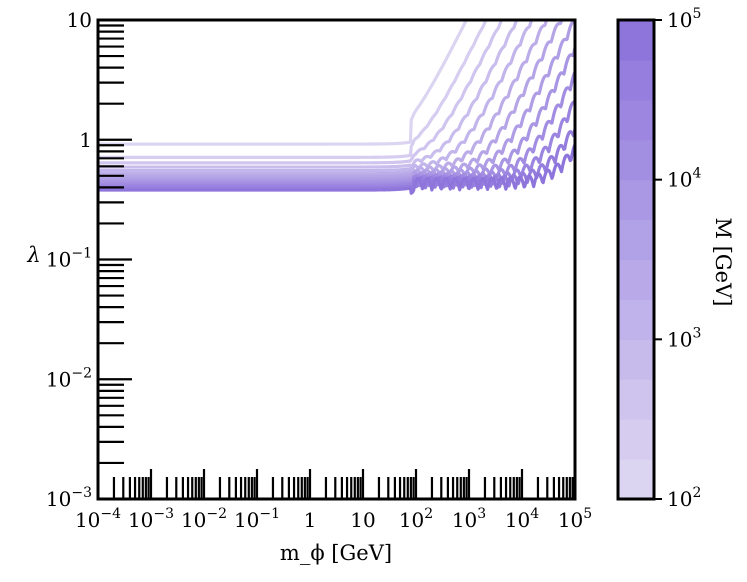  I want to click on curve-M-4.75, so click(336, 160).